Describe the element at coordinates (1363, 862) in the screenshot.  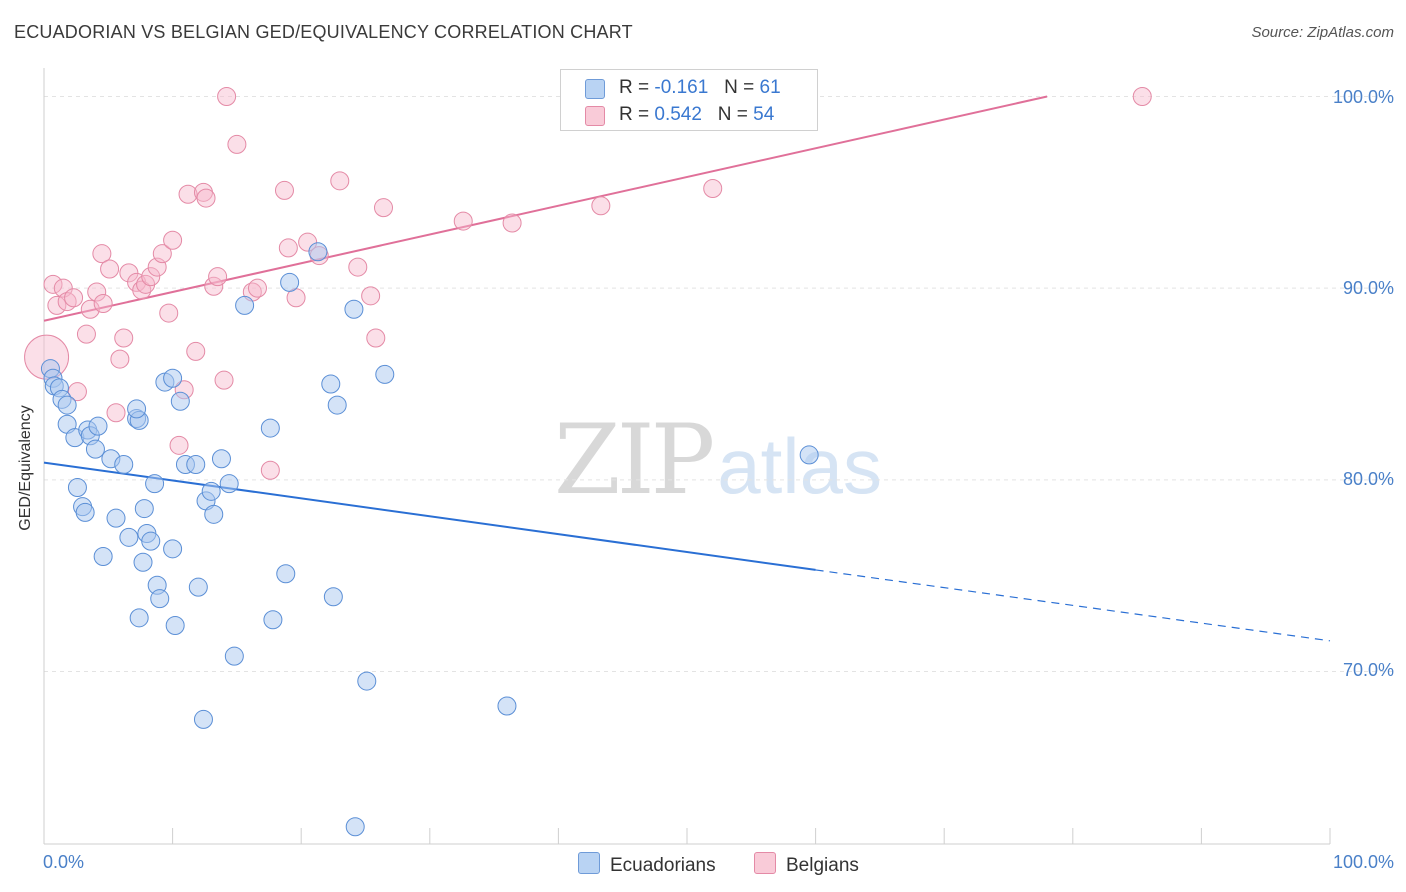
I see `x-tick-label-max: 100.0%` at that location.